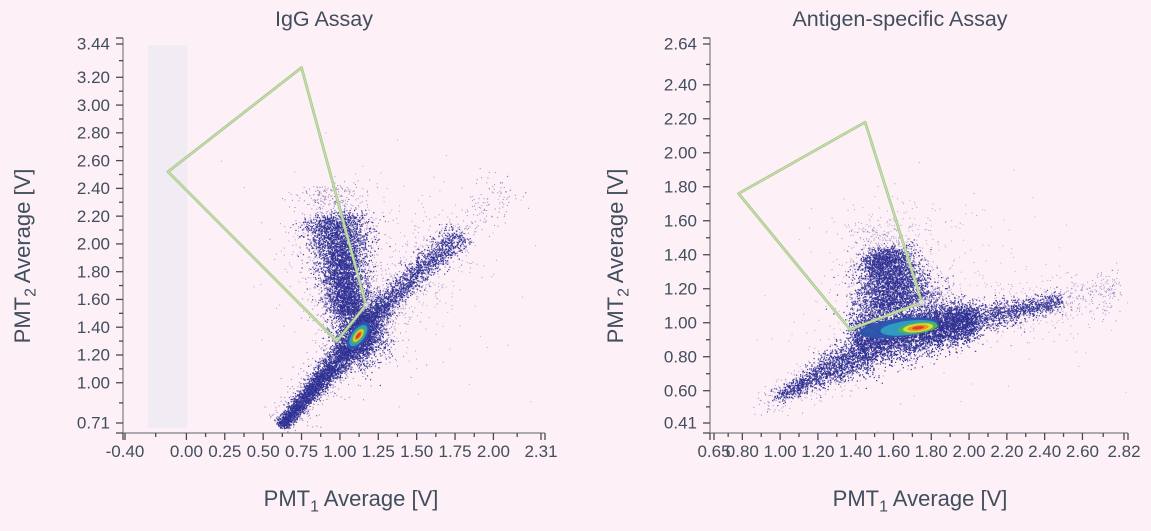  I want to click on igg-y-label-suffix: Average [V], so click(22, 228).